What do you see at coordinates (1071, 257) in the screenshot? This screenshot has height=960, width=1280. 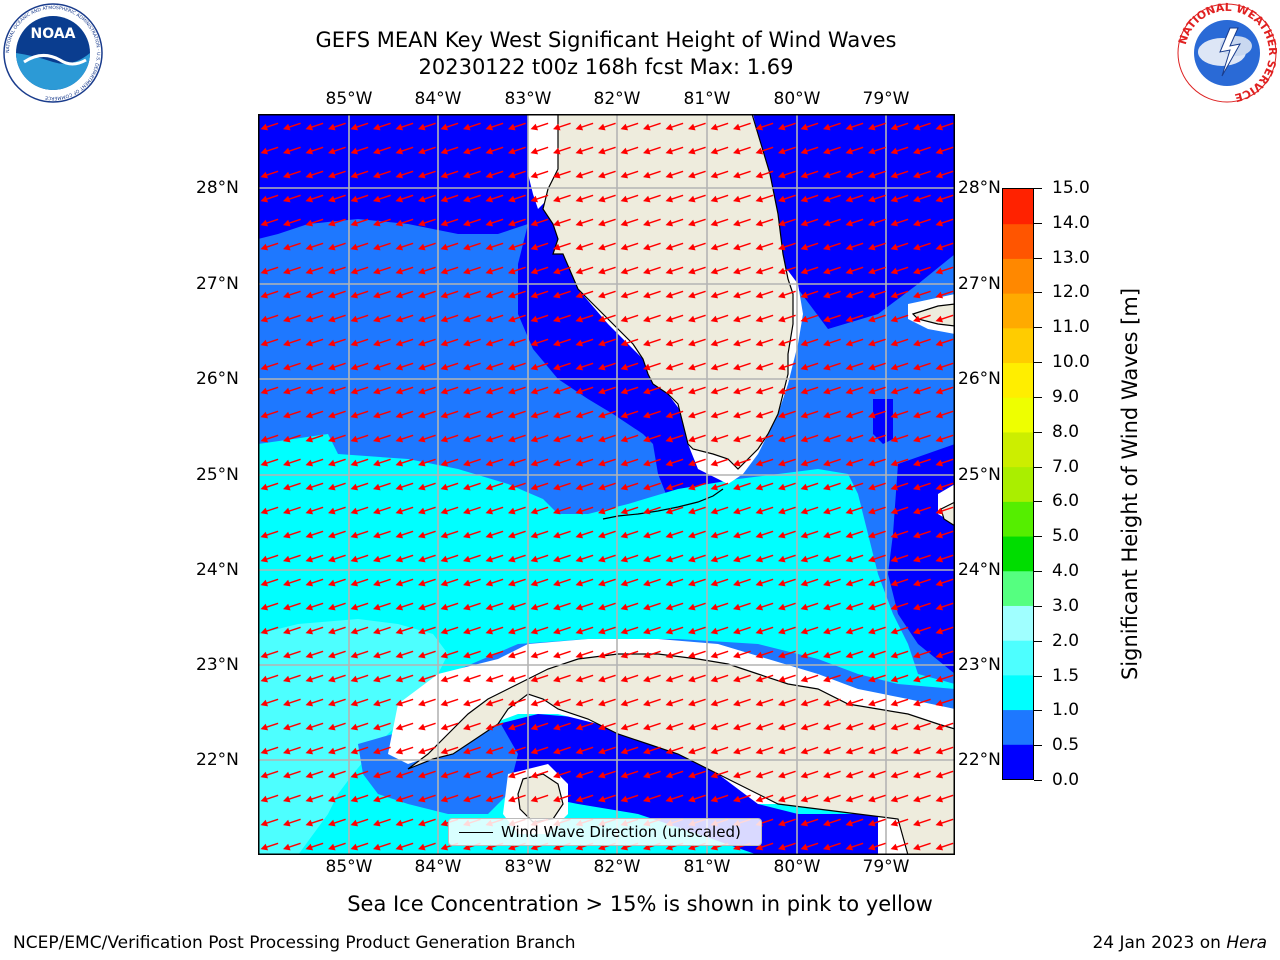 I see `colorbar-tick-label: 13.0` at bounding box center [1071, 257].